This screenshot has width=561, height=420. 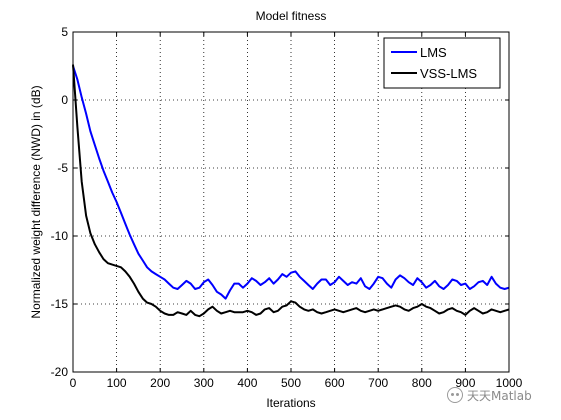 What do you see at coordinates (60, 304) in the screenshot?
I see `y-tick-label: -15` at bounding box center [60, 304].